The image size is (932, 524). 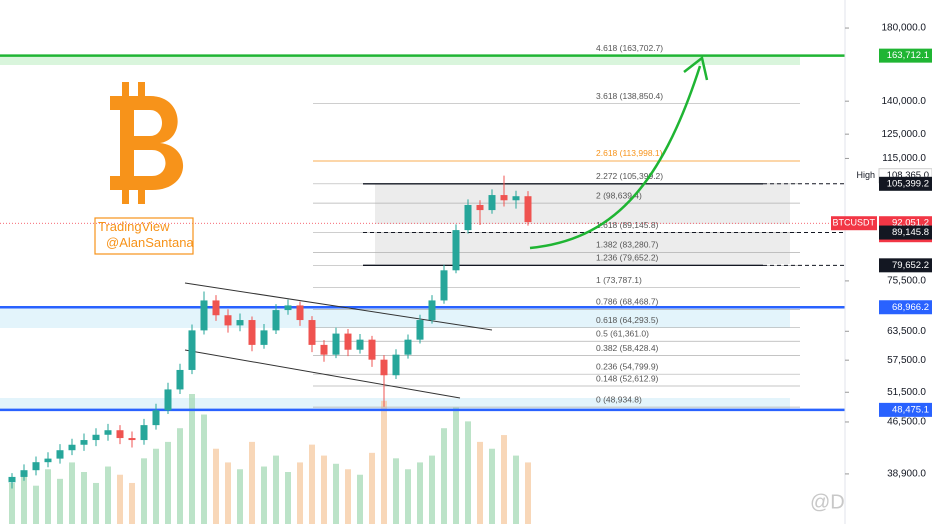 What do you see at coordinates (619, 399) in the screenshot?
I see `fib-label: 0 (48,934.8)` at bounding box center [619, 399].